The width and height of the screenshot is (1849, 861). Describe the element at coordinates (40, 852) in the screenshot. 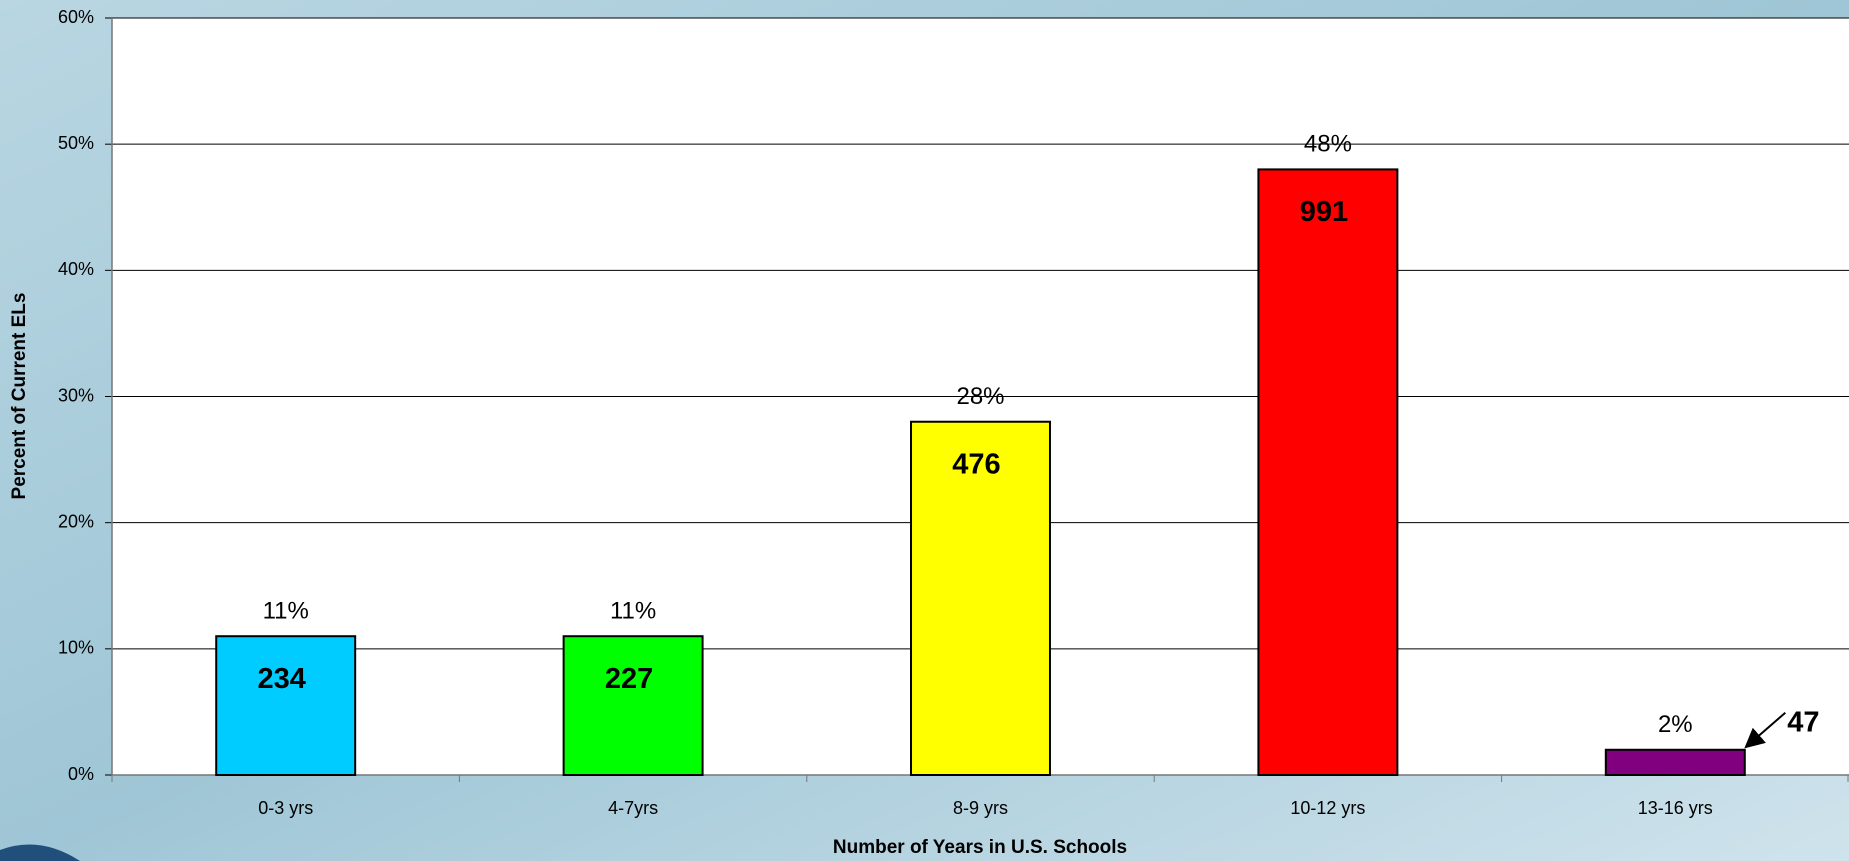

I see `decoration` at that location.